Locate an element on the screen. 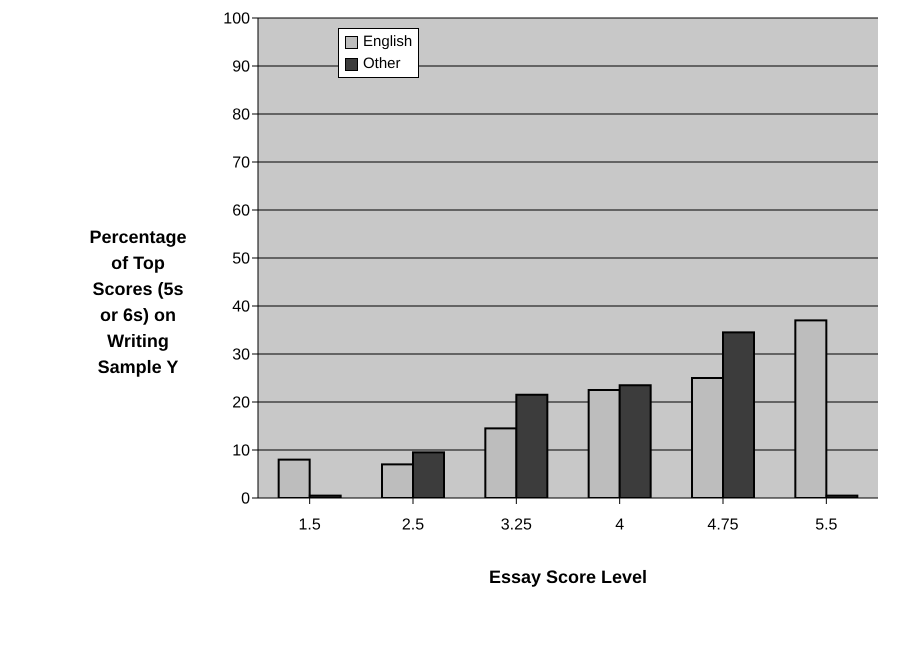 The height and width of the screenshot is (659, 915). y-tick-label: 70 is located at coordinates (241, 163).